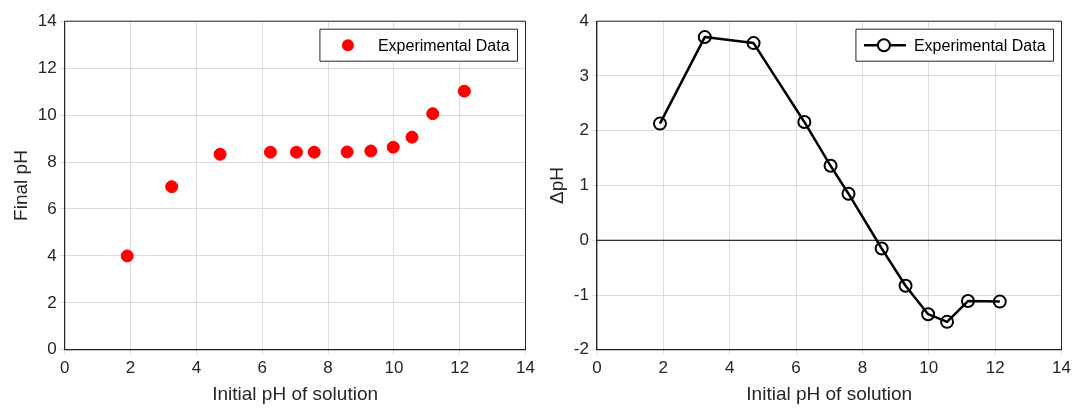 The image size is (1084, 419). Describe the element at coordinates (20, 185) in the screenshot. I see `y-axis-title: Final pH` at that location.